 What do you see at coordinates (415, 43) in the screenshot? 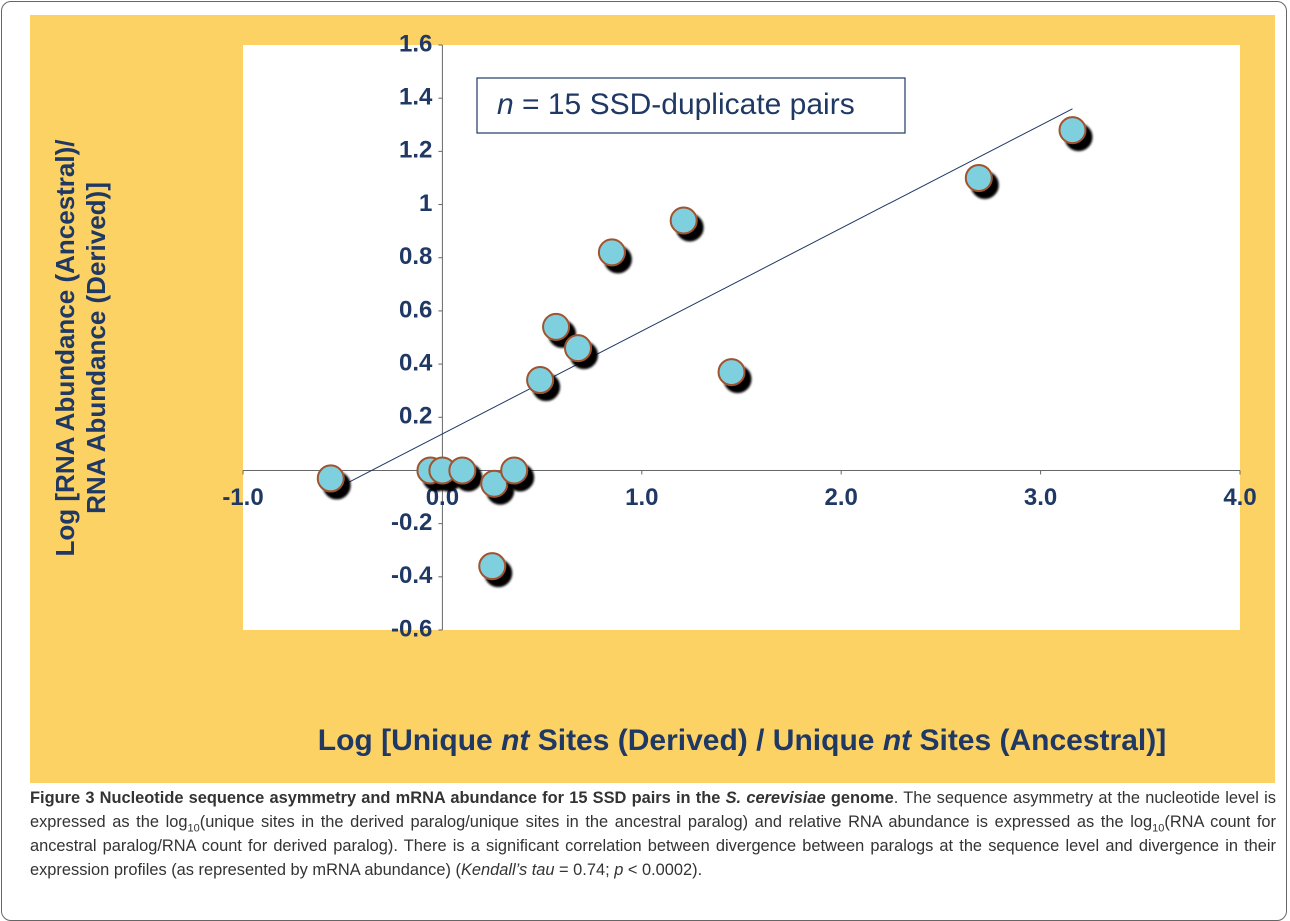
I see `y-tick-label: 1.6` at bounding box center [415, 43].